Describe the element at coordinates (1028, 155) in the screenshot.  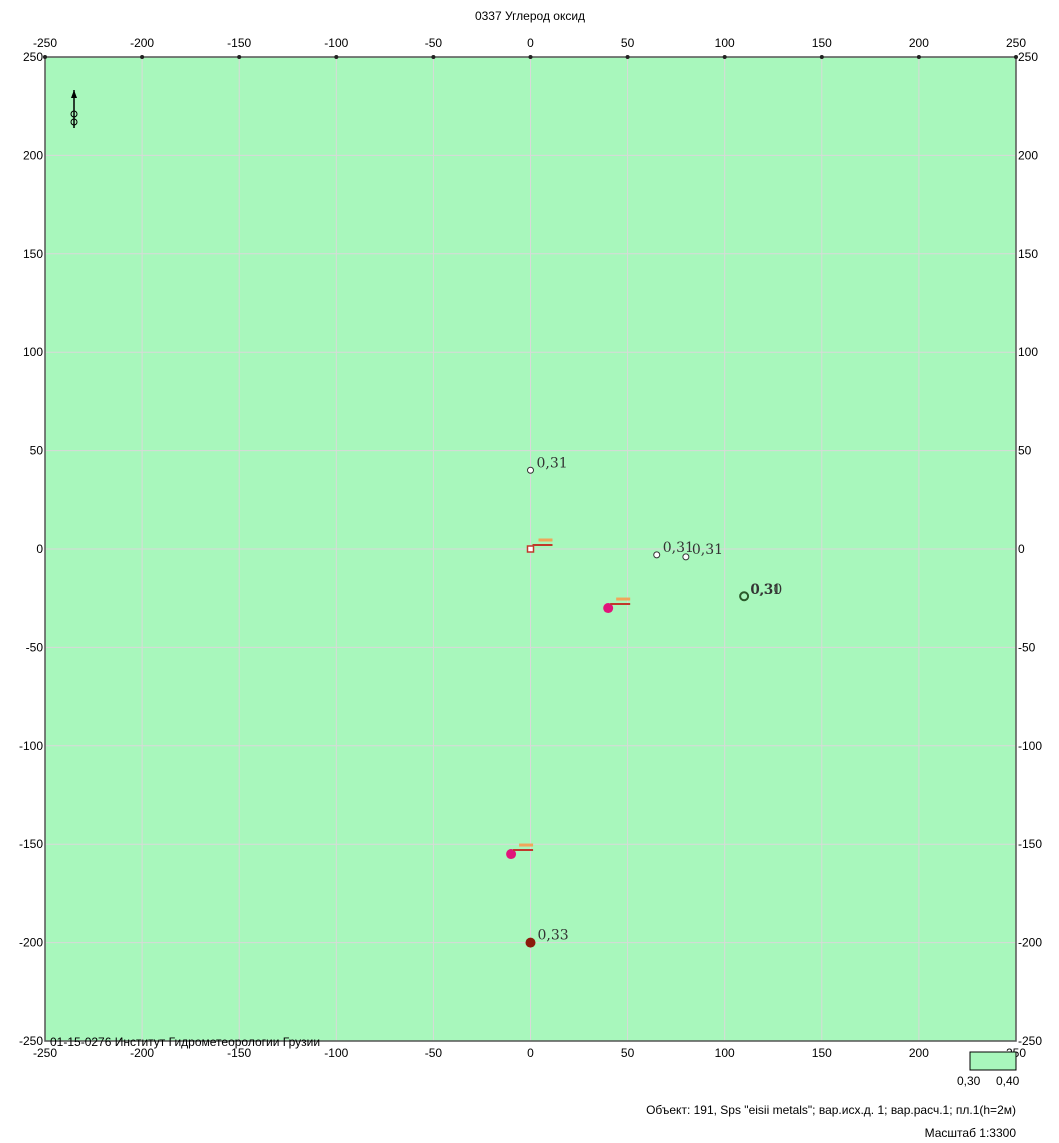
I see `y-tick-label-right: 200` at that location.